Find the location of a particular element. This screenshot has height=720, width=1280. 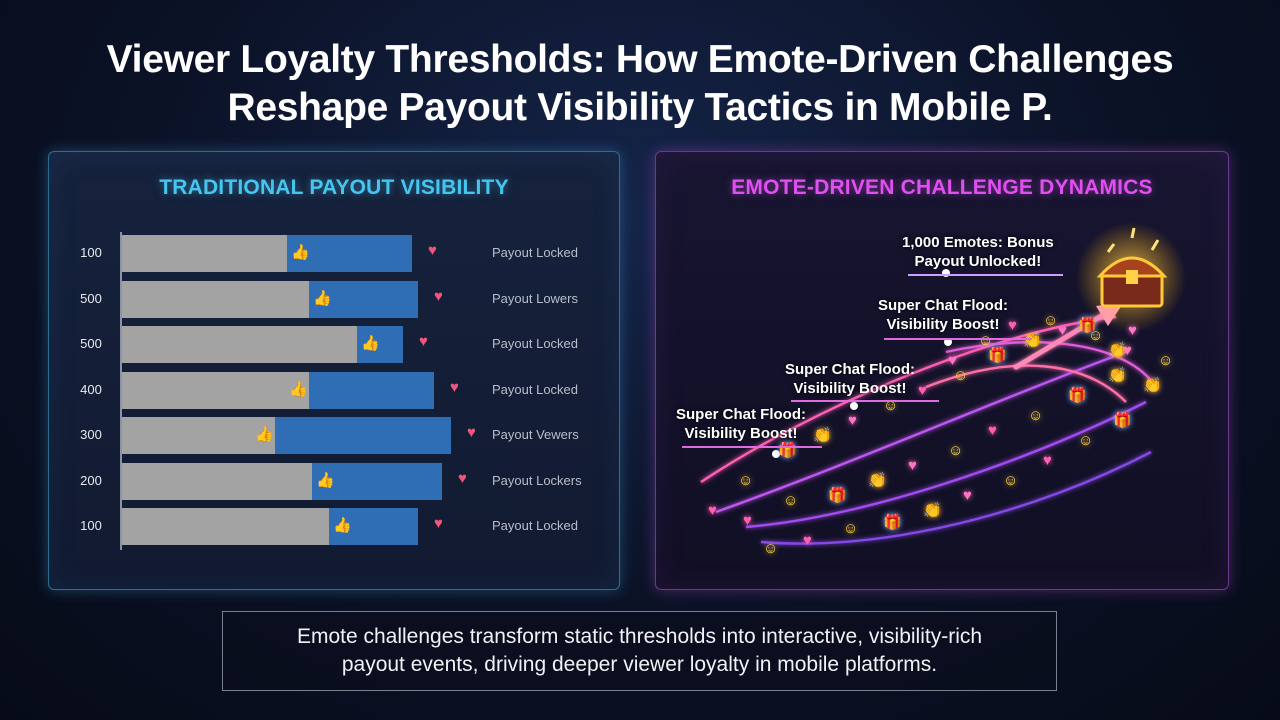

treasure-chest-icon is located at coordinates (1132, 267).